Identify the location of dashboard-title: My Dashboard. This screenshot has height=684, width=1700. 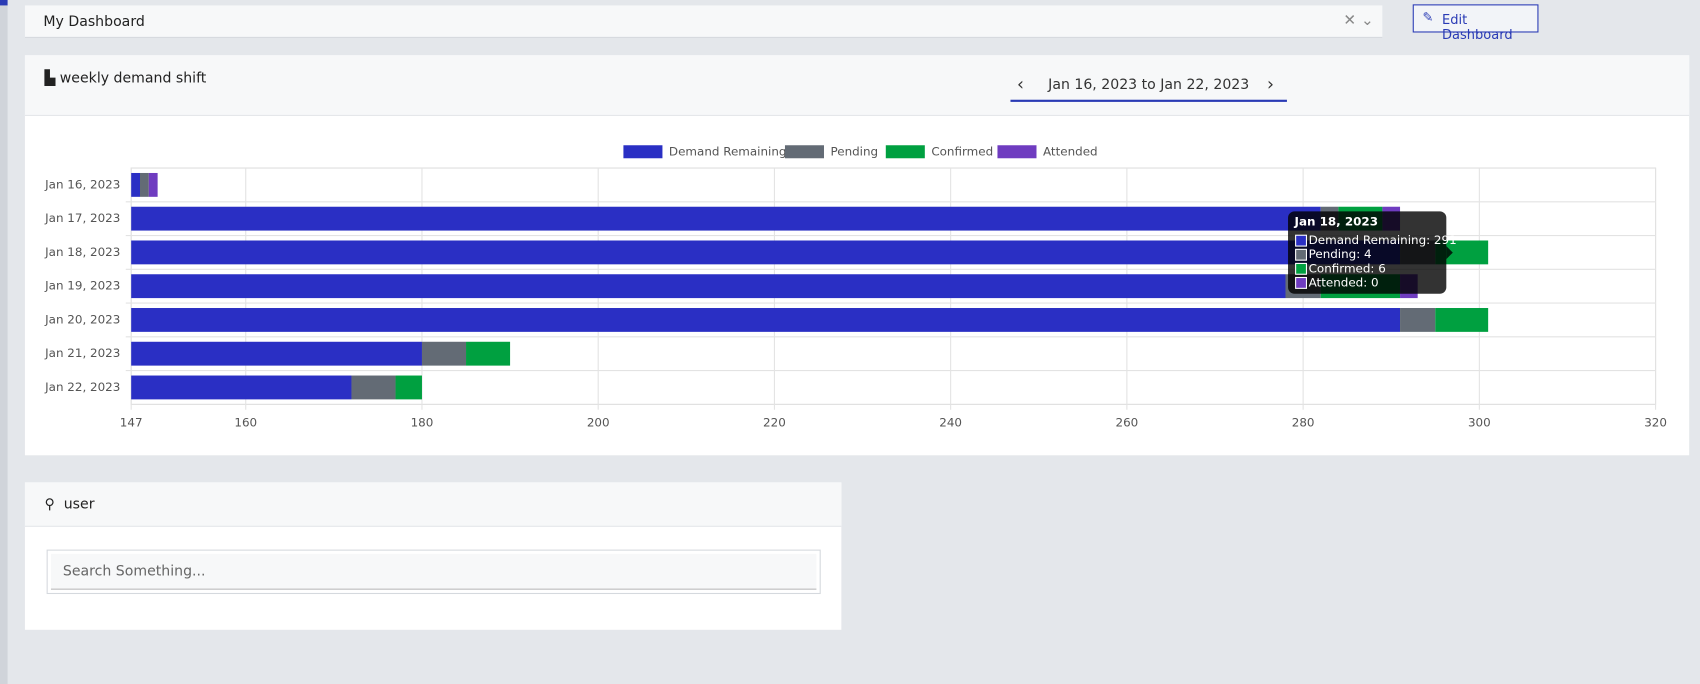
(94, 22).